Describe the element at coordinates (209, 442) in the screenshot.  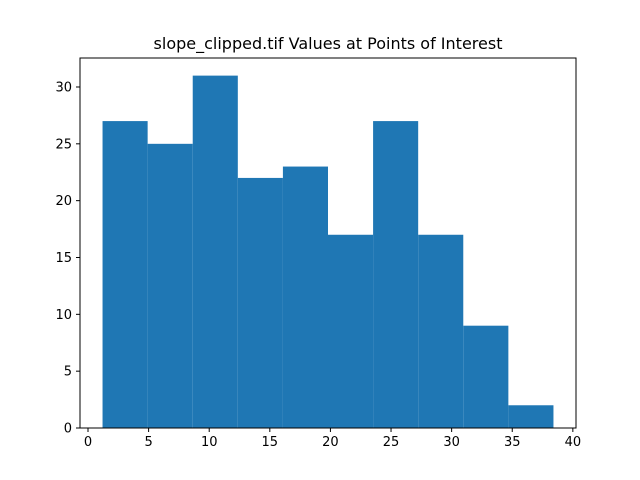
I see `x-tick-label: 10` at that location.